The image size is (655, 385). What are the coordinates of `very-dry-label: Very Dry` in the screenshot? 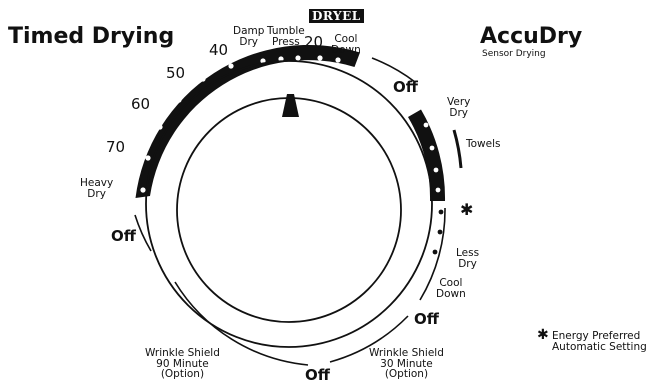 It's located at (459, 107).